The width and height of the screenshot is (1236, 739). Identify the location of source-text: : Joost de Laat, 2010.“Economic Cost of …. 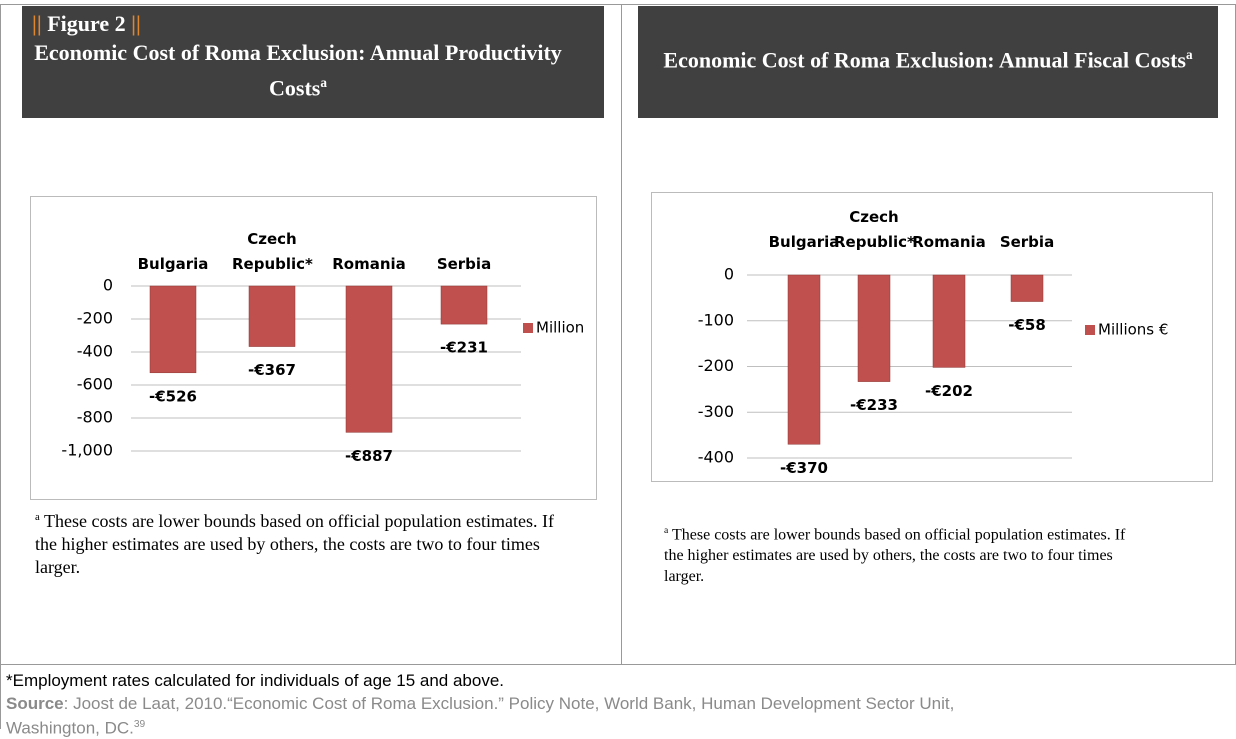
(480, 716).